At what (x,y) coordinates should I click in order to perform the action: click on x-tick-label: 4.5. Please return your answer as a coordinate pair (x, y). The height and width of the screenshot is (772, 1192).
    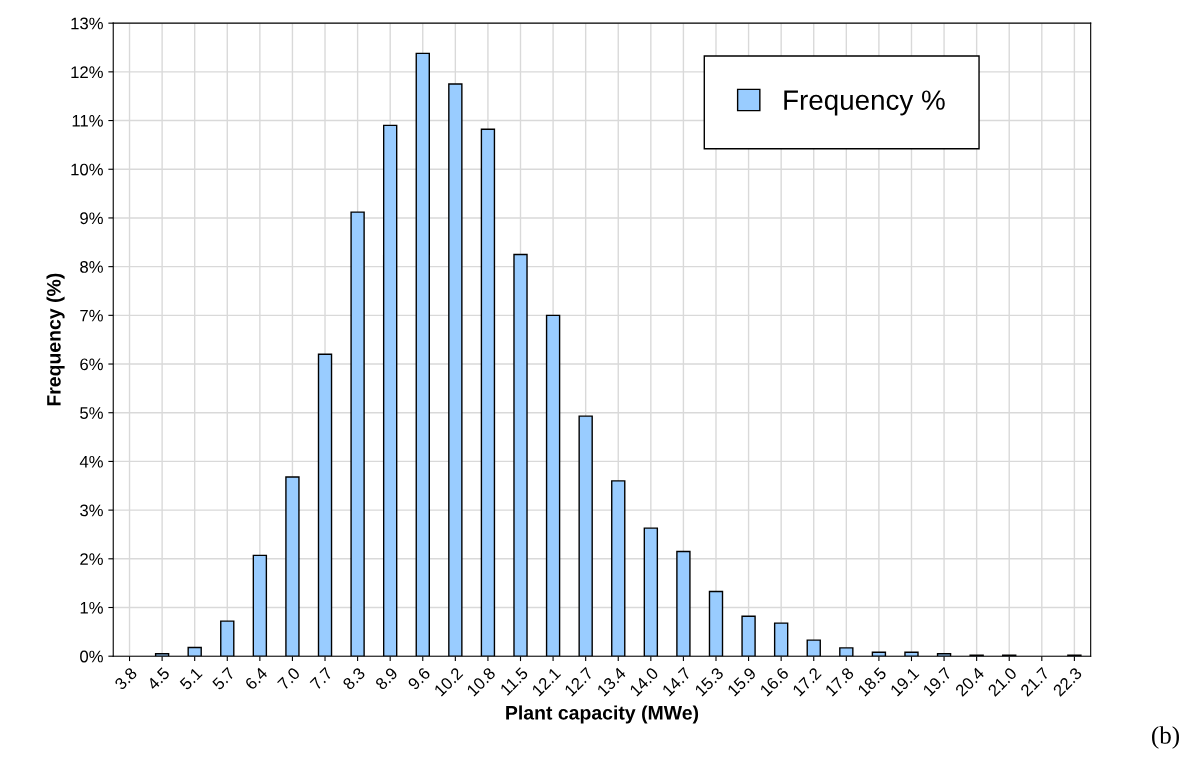
    Looking at the image, I should click on (158, 678).